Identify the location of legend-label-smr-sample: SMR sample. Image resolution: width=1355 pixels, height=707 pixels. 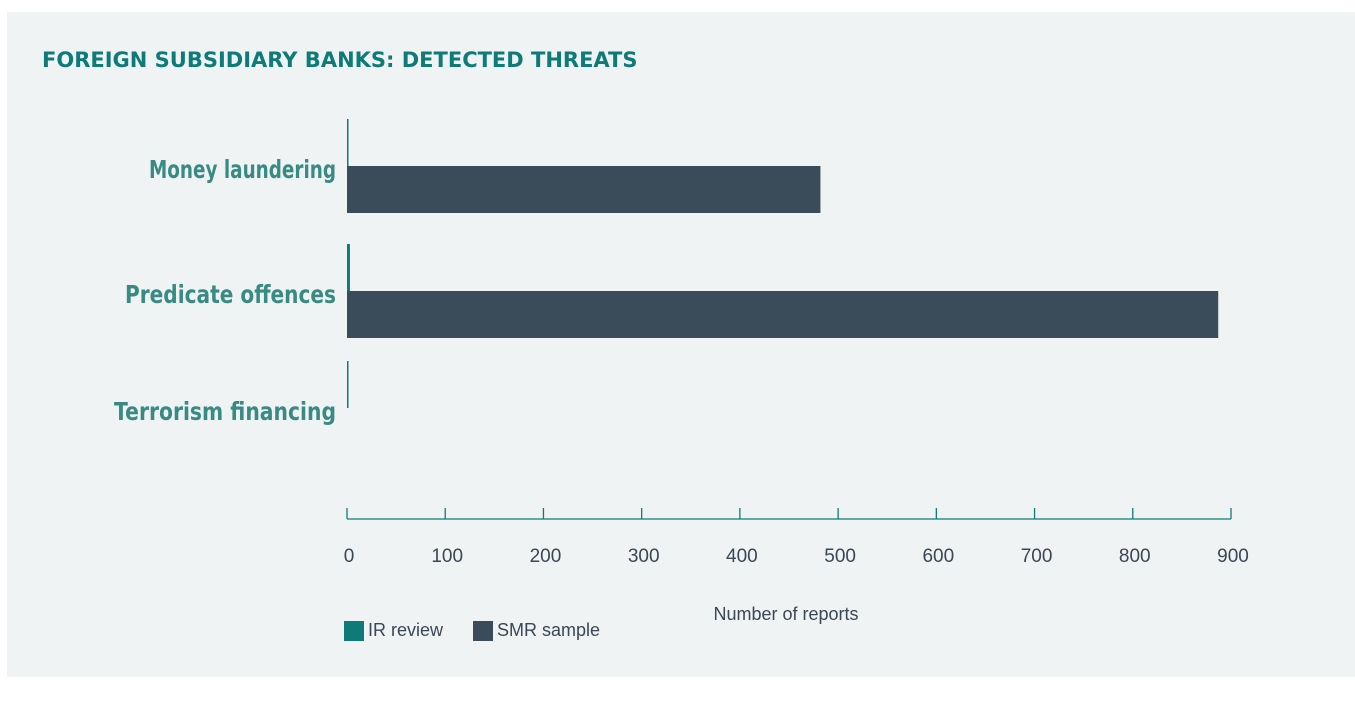
(549, 630).